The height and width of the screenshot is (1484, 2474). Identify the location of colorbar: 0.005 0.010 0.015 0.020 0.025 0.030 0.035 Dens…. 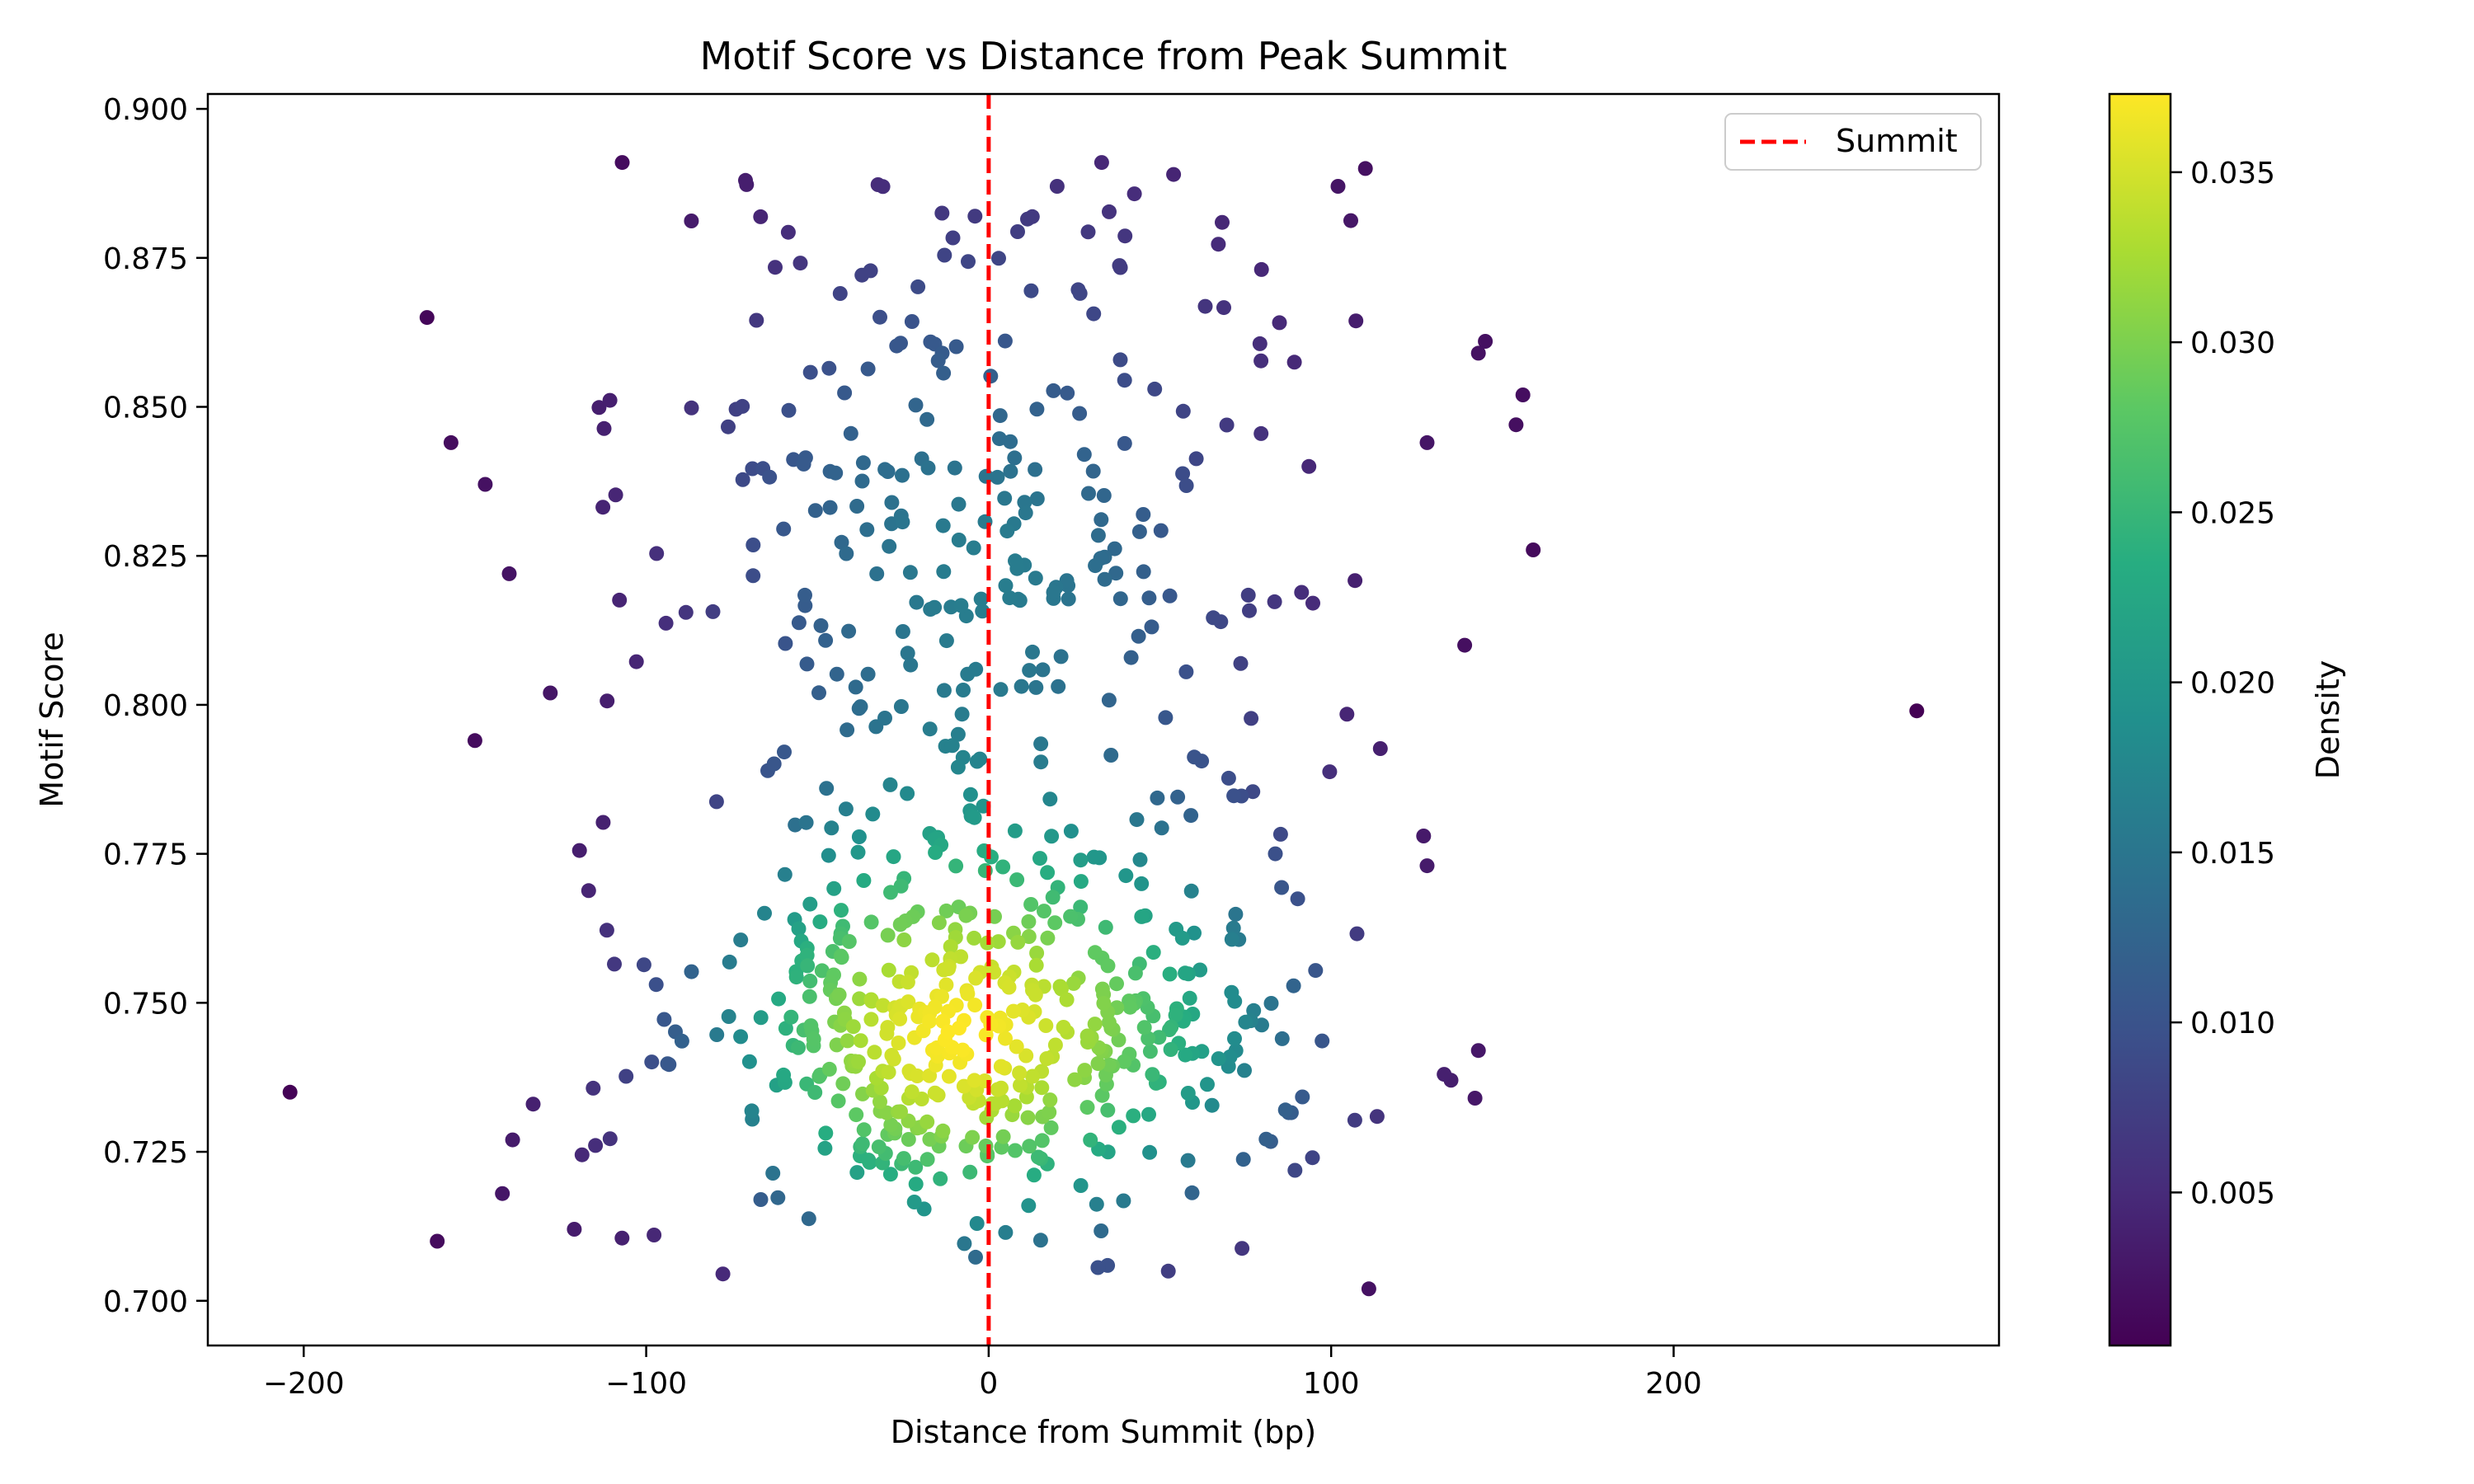
(2227, 719).